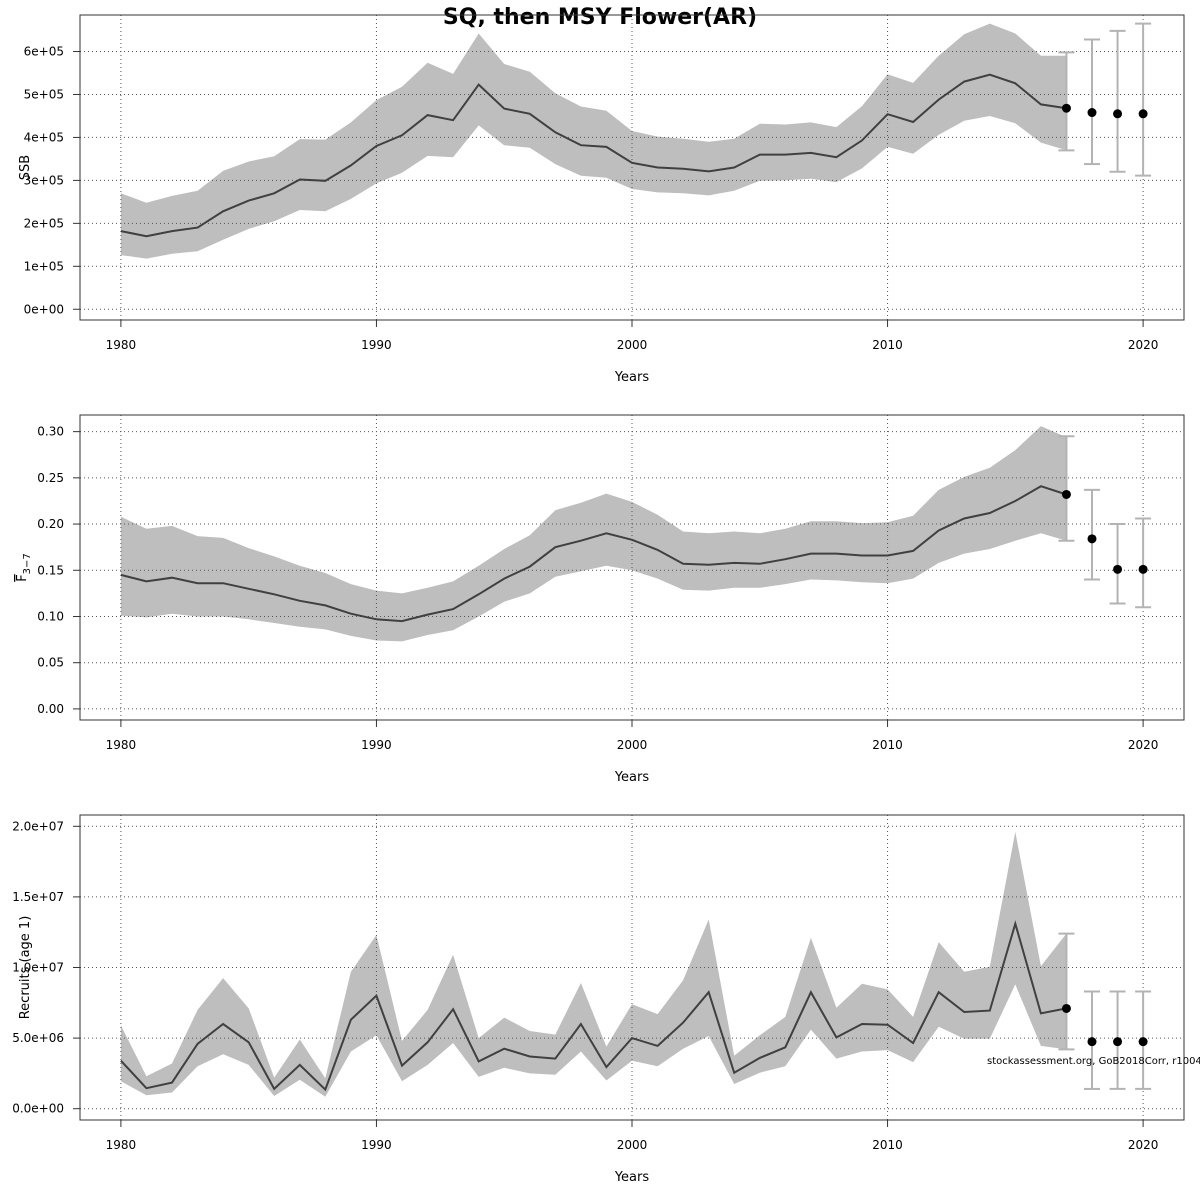 The width and height of the screenshot is (1200, 1200). I want to click on ssb-y-axis-title: SSB, so click(25, 167).